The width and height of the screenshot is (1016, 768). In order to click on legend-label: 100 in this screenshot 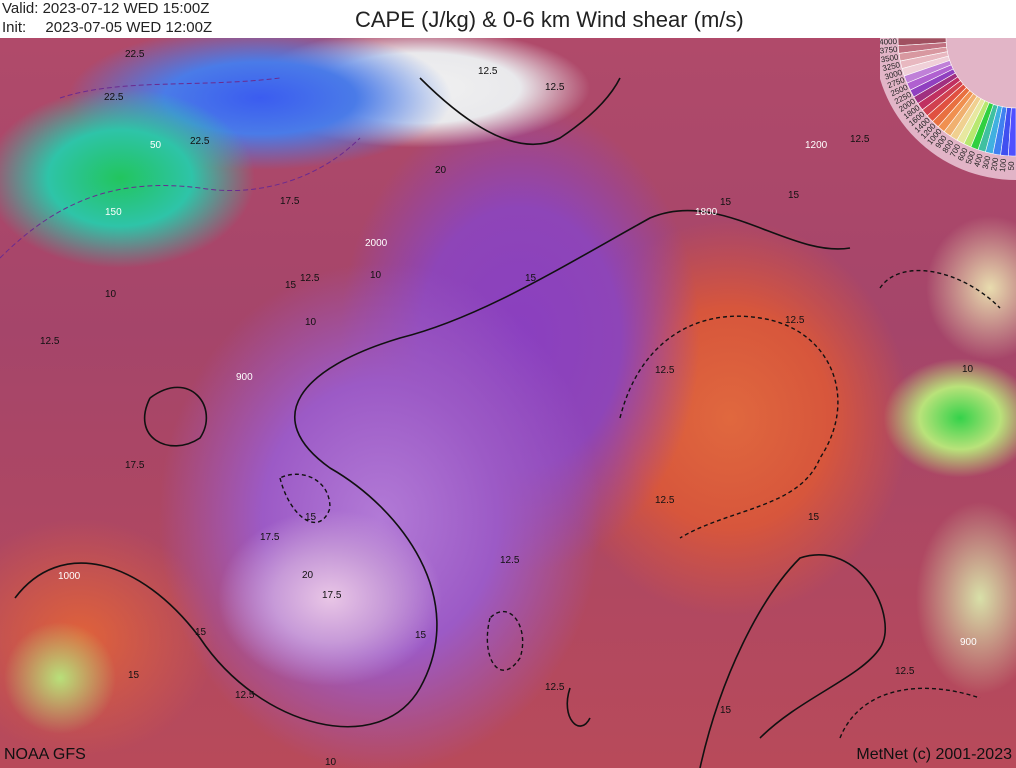, I will do `click(1003, 165)`.